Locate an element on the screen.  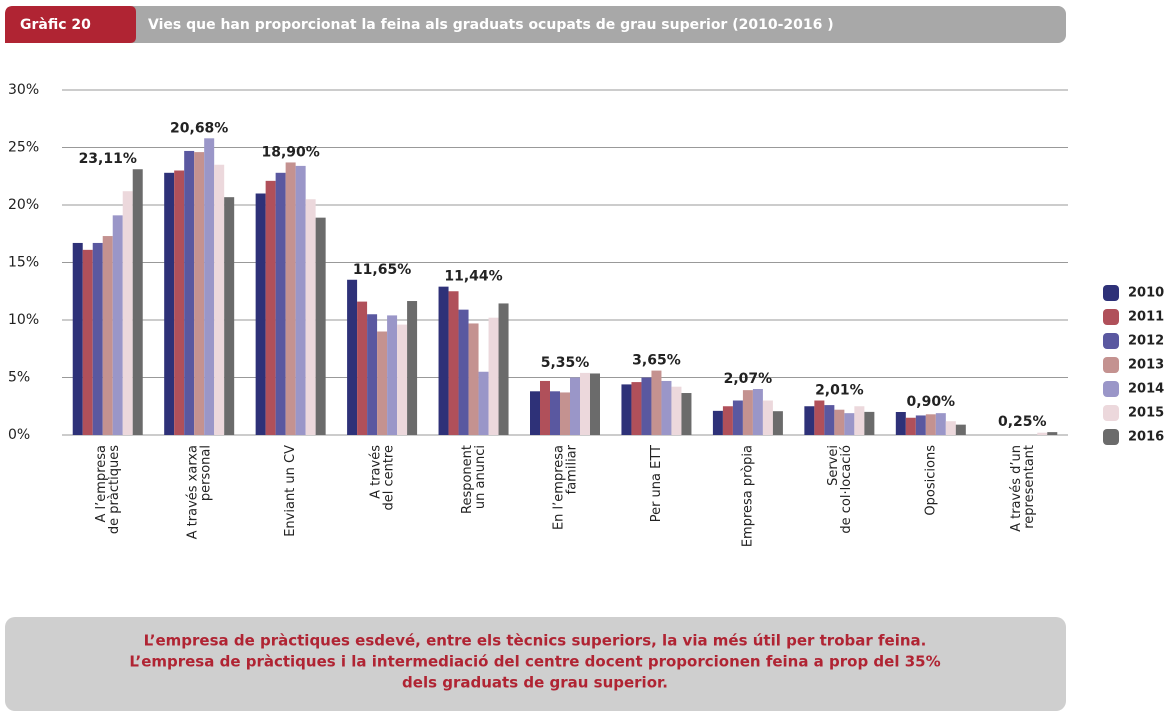
header-bar is located at coordinates (535, 24).